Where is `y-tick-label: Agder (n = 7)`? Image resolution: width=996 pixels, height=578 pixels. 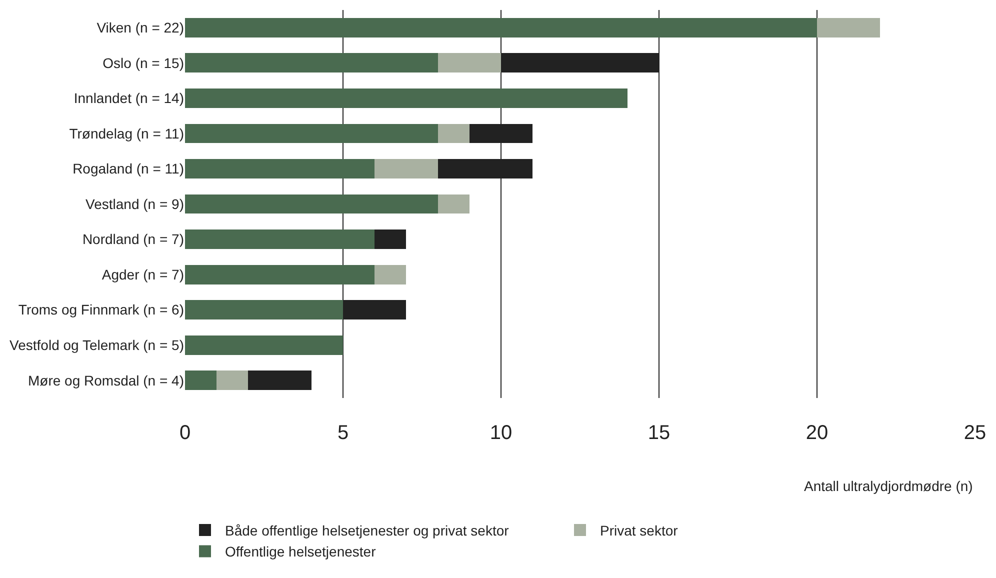 y-tick-label: Agder (n = 7) is located at coordinates (143, 274).